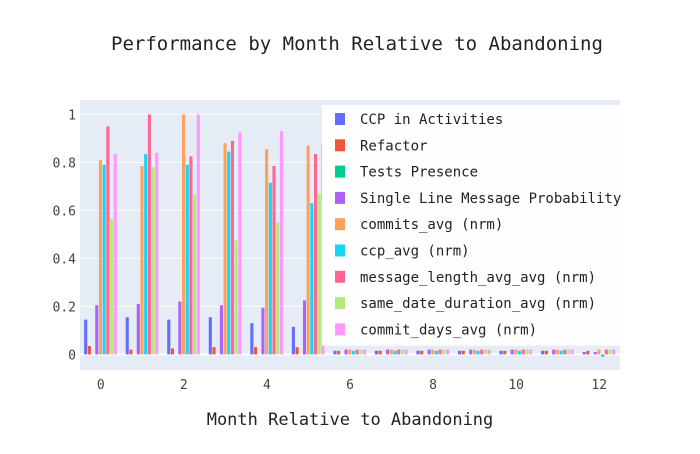  I want to click on legend-item: same_date_duration_avg (nrm), so click(465, 304).